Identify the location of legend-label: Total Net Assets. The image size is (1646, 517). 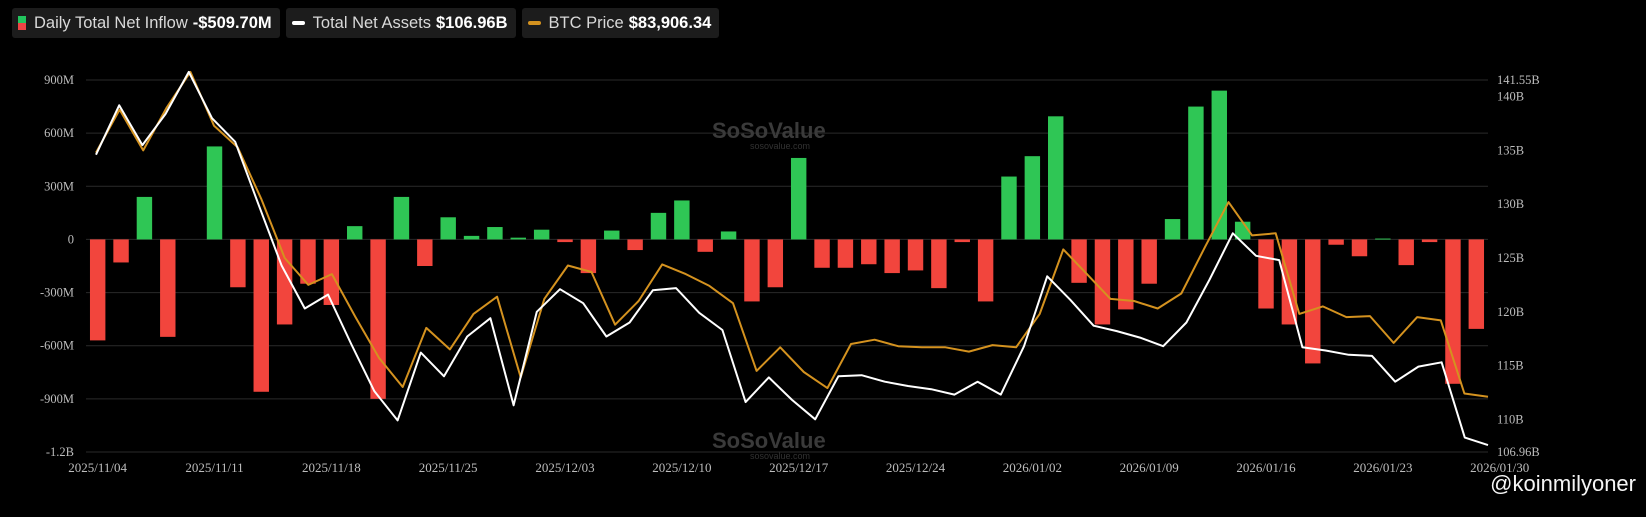
(371, 22).